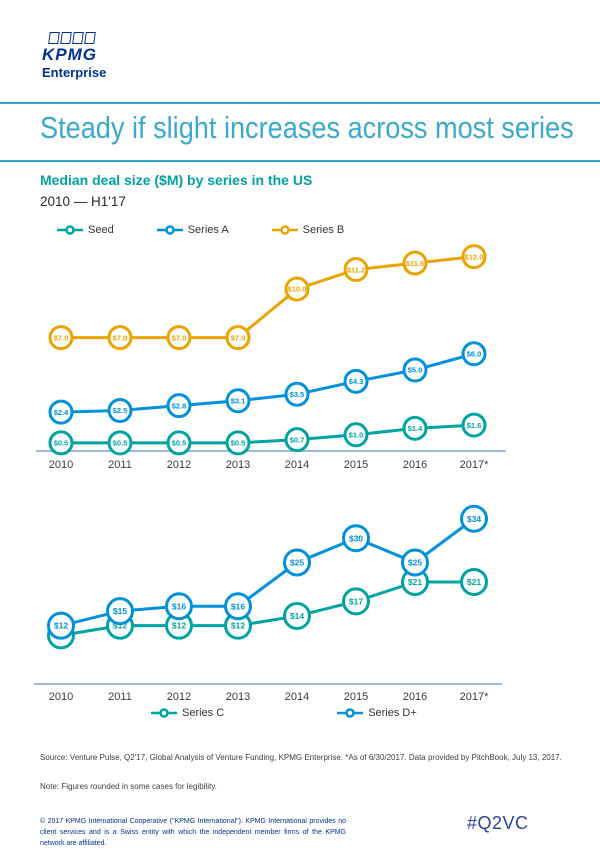 The width and height of the screenshot is (600, 866). I want to click on data-point-label: $6.0, so click(474, 354).